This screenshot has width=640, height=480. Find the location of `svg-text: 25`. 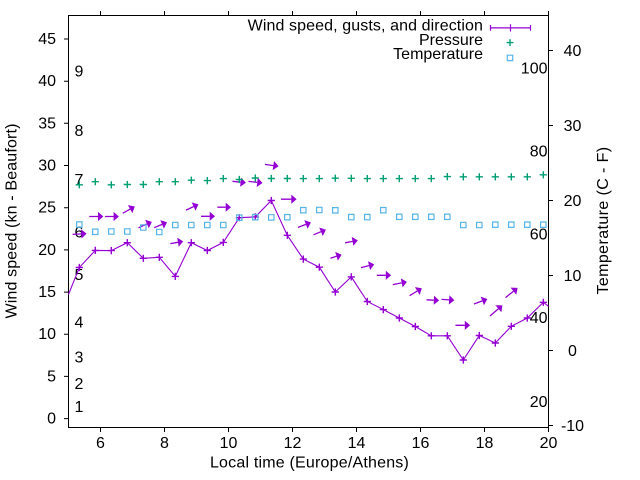

svg-text: 25 is located at coordinates (47, 208).